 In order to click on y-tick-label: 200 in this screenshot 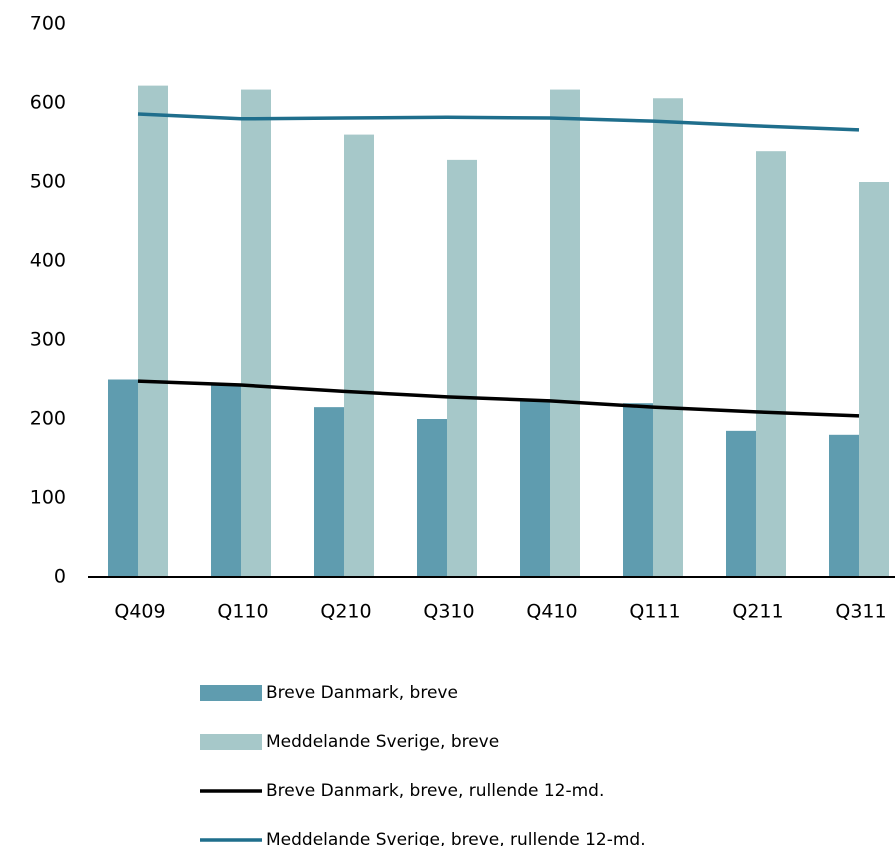, I will do `click(48, 419)`.